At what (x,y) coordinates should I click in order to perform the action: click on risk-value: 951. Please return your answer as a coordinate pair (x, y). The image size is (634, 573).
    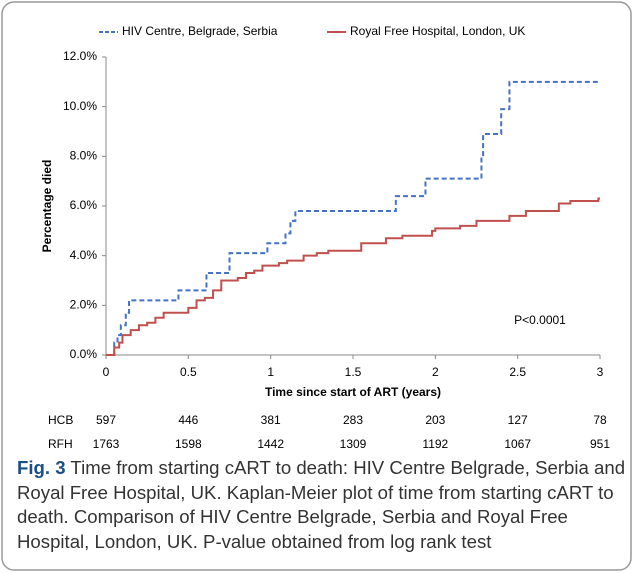
    Looking at the image, I should click on (600, 444).